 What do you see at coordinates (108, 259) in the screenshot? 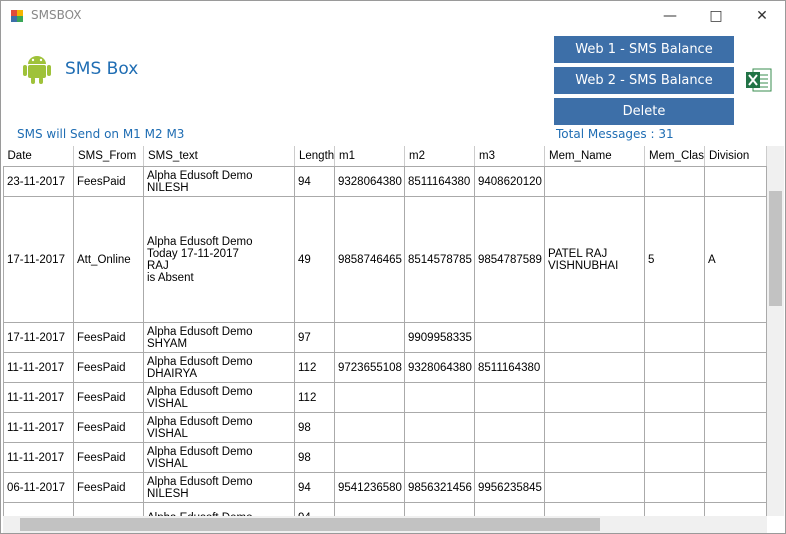
I see `table-cell: Att_Online` at bounding box center [108, 259].